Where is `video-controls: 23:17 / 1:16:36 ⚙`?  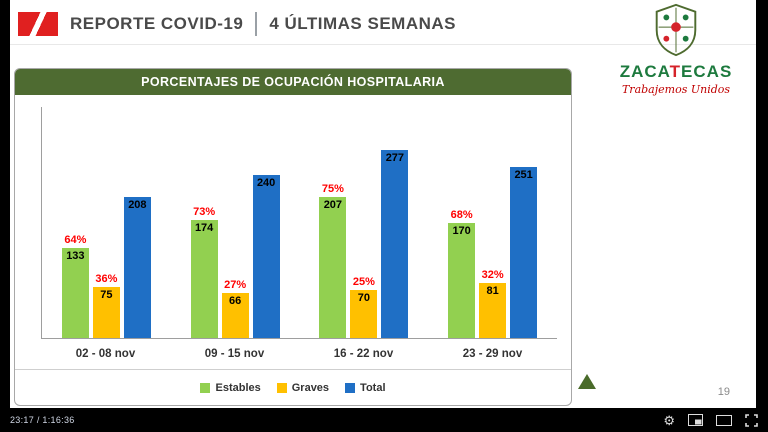 video-controls: 23:17 / 1:16:36 ⚙ is located at coordinates (384, 420).